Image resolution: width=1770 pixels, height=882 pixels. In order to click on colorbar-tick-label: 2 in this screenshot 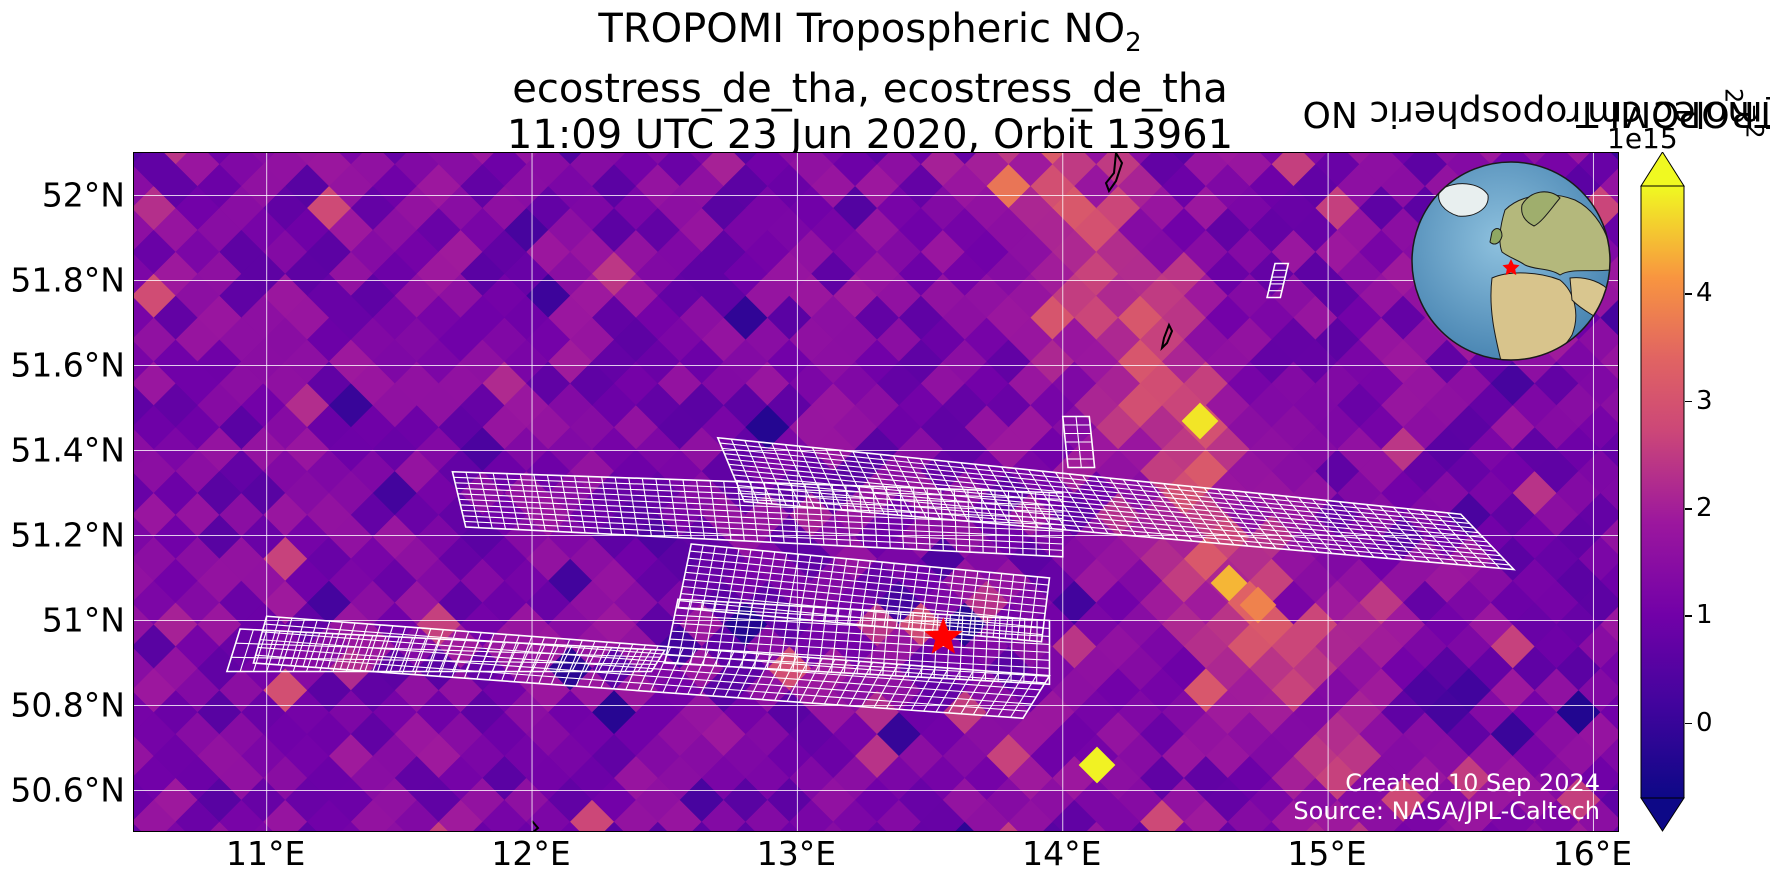, I will do `click(1704, 508)`.